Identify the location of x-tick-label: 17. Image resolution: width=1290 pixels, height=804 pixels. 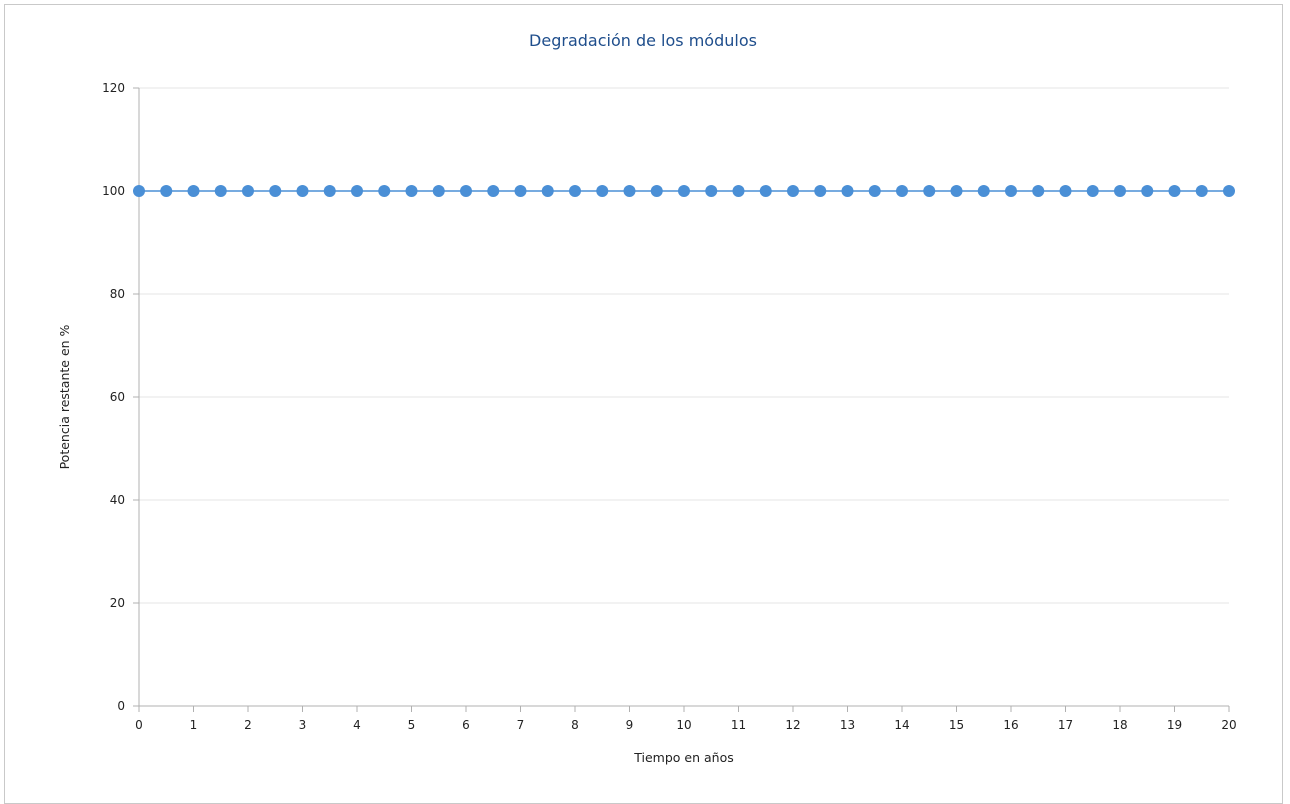
(1065, 725).